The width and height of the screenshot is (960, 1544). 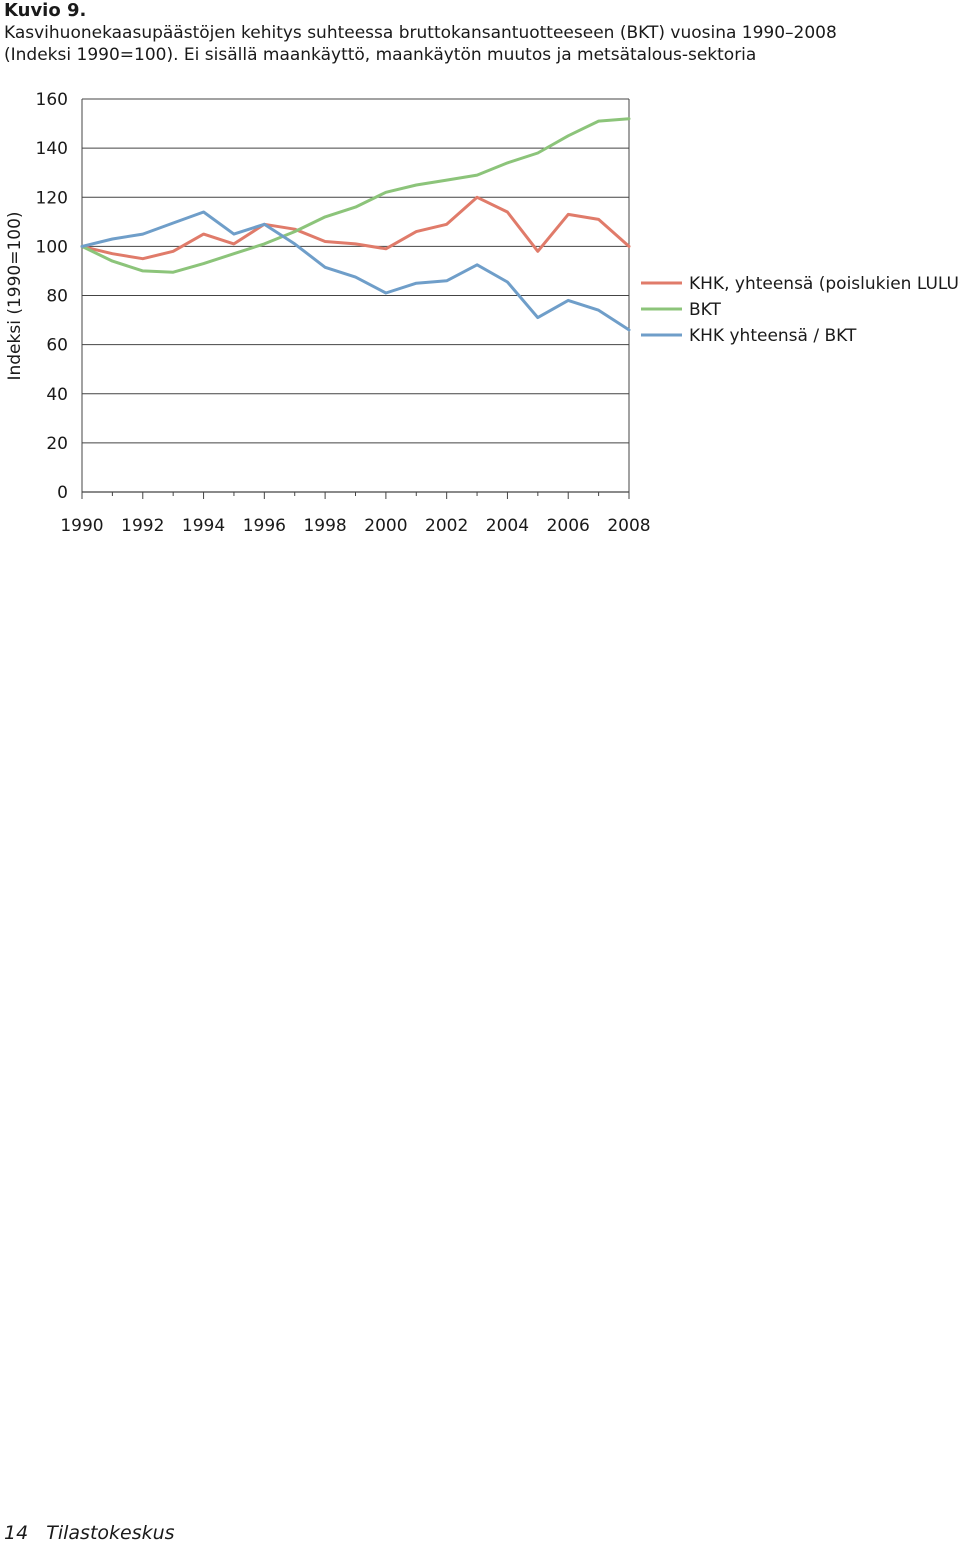 What do you see at coordinates (57, 444) in the screenshot?
I see `y-tick-label: 20` at bounding box center [57, 444].